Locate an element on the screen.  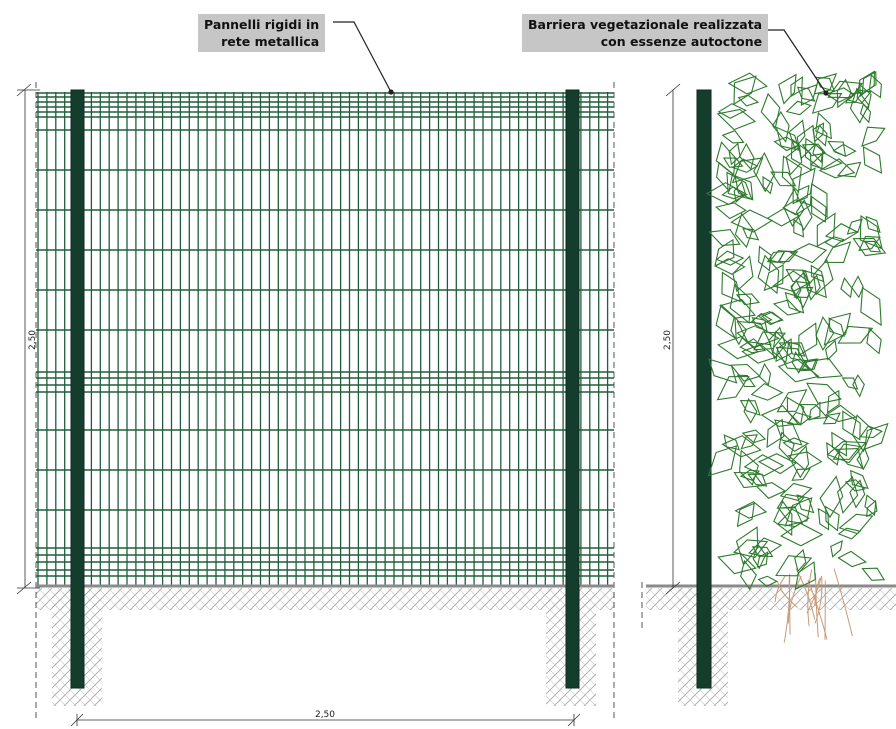
callout-hedge-line2: con essenze autoctone is located at coordinates (681, 41).